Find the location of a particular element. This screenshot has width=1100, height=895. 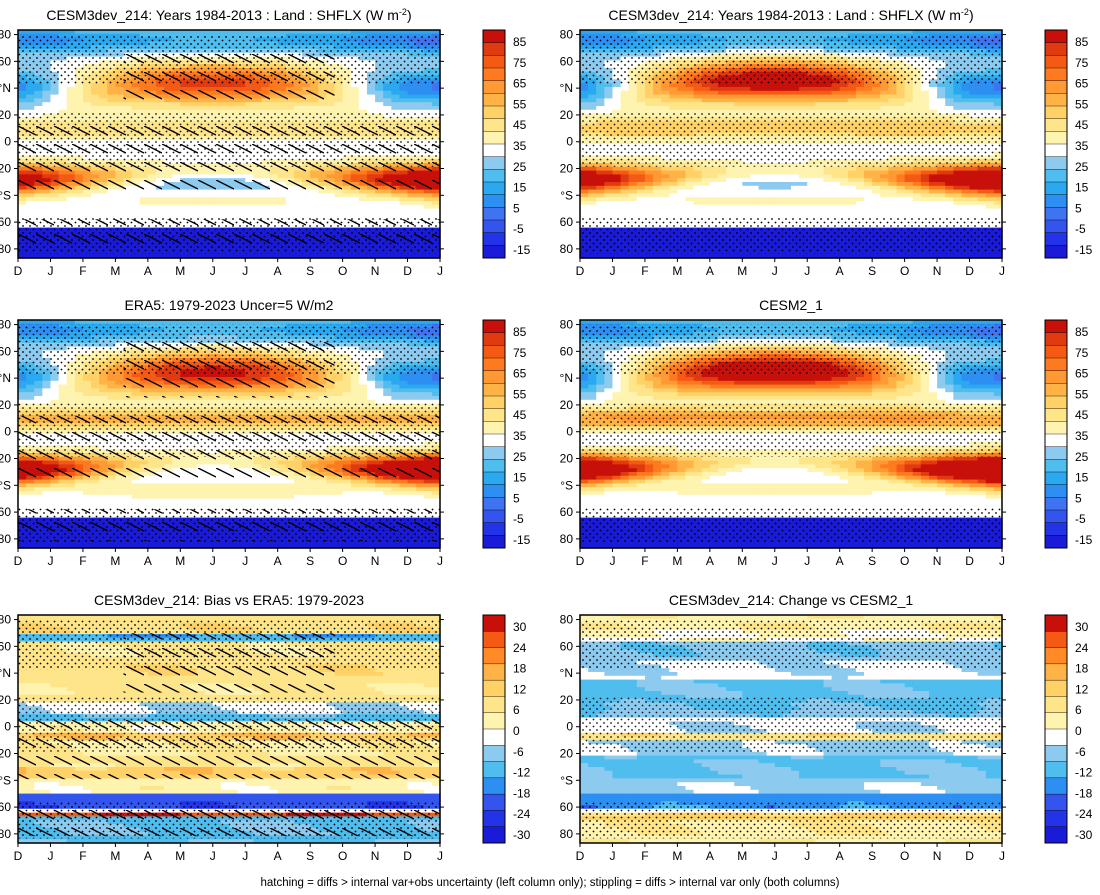

x-tick-label: F is located at coordinates (82, 271).